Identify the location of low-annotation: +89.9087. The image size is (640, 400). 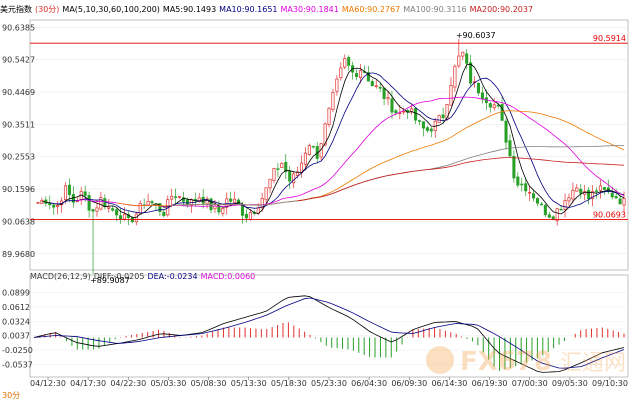
(110, 280).